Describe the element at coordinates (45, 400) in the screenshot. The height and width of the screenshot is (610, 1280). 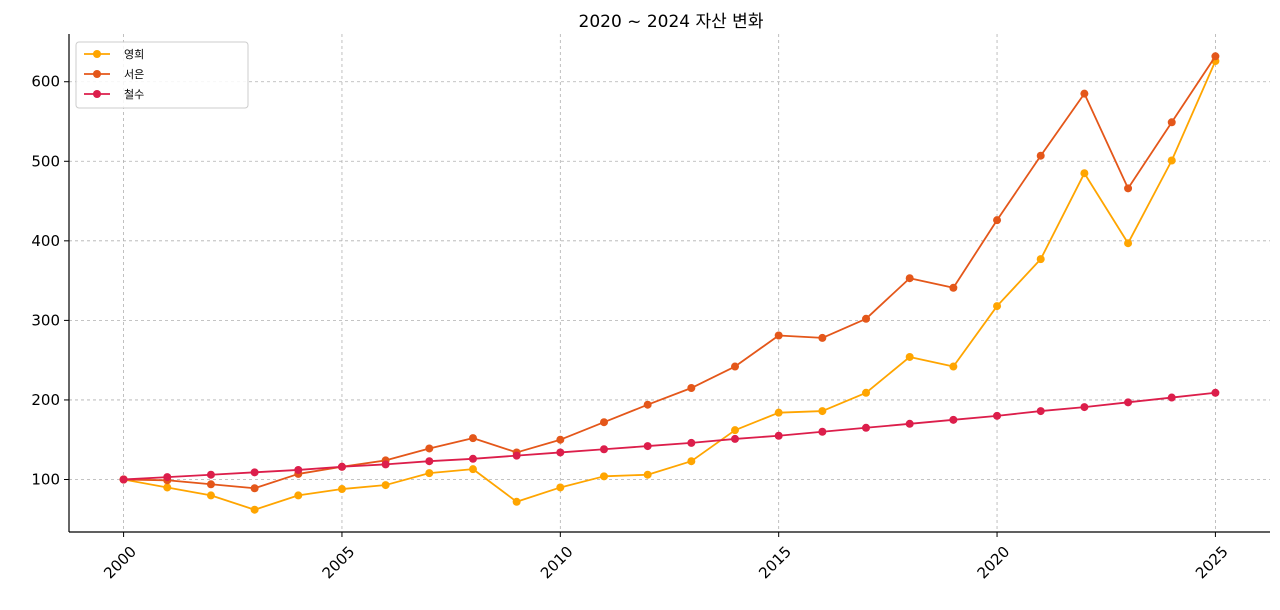
I see `y-tick-label: 200` at that location.